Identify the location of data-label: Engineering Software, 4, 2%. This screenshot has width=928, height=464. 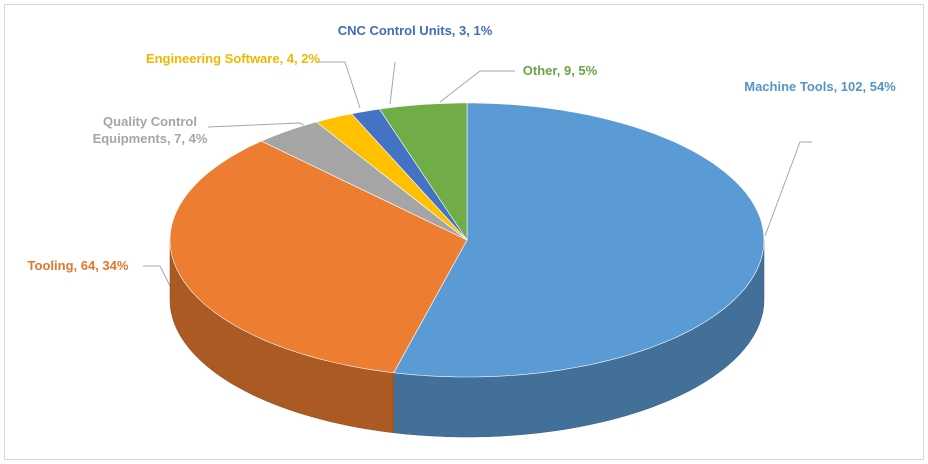
(233, 58).